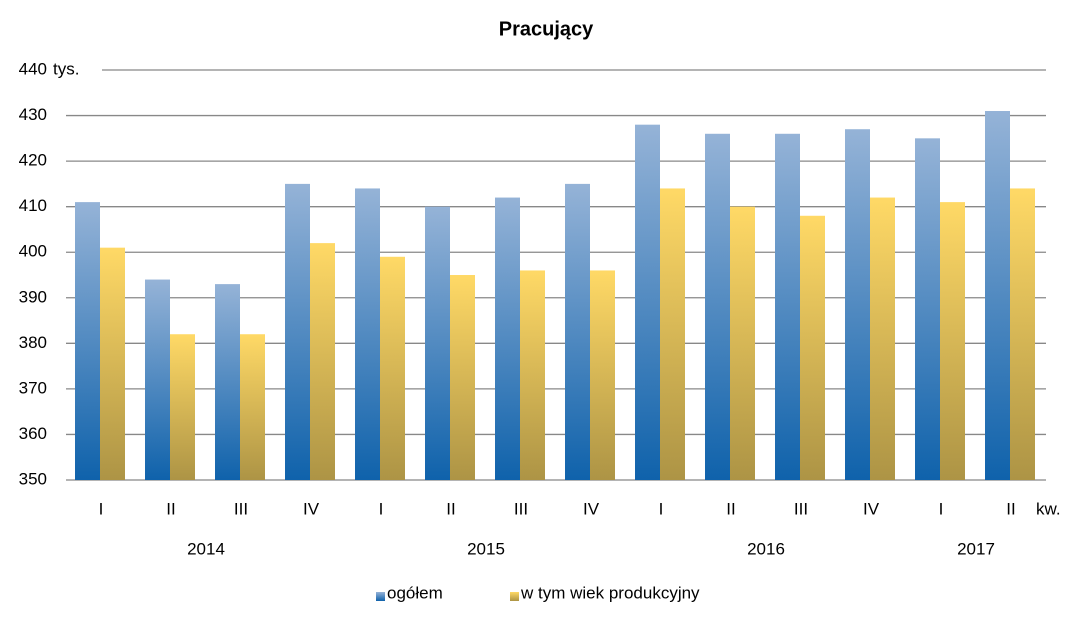 This screenshot has height=619, width=1070. I want to click on x-unit: kw., so click(1048, 508).